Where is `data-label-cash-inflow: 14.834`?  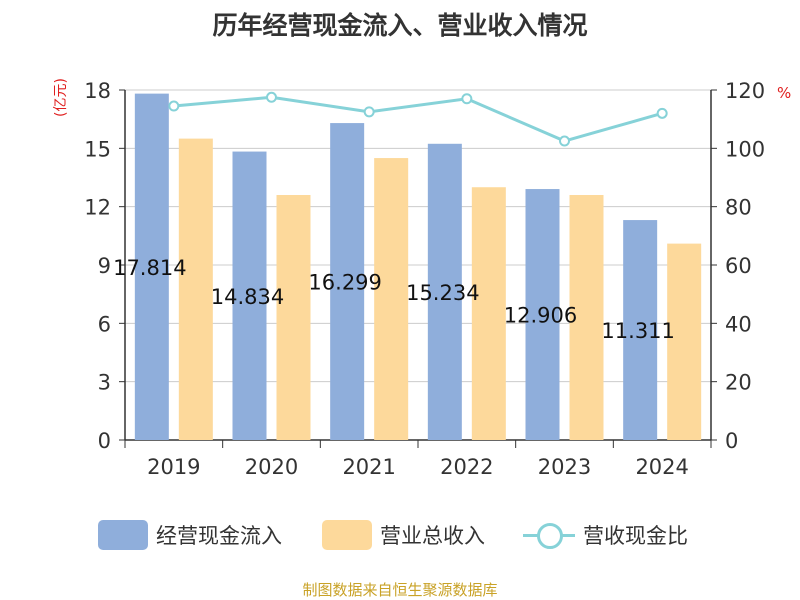 data-label-cash-inflow: 14.834 is located at coordinates (247, 297).